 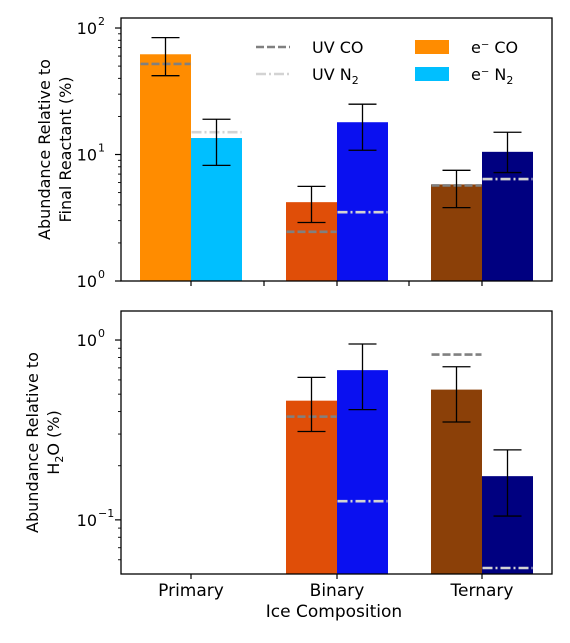 What do you see at coordinates (101, 148) in the screenshot?
I see `y-tick-exponent: 1` at bounding box center [101, 148].